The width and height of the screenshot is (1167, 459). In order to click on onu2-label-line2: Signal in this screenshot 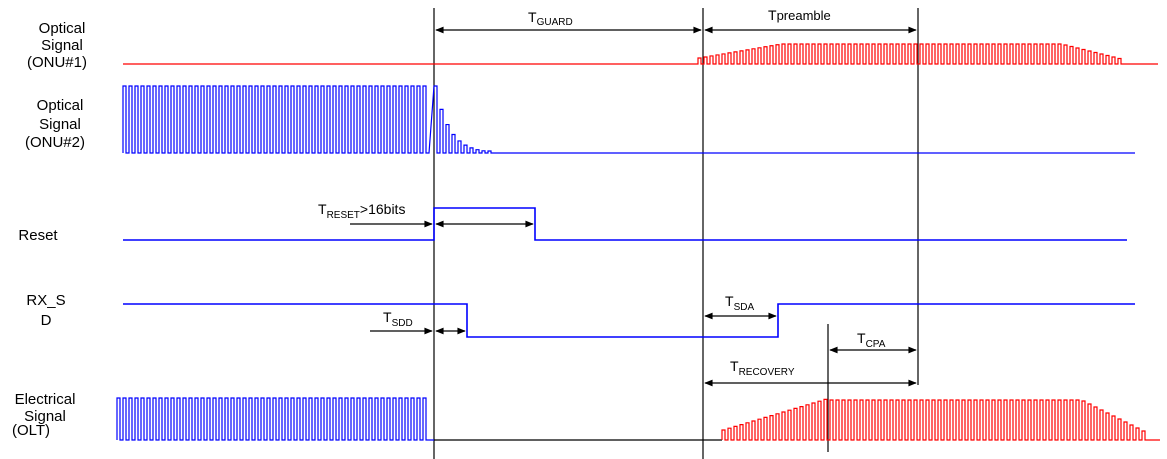, I will do `click(60, 124)`.